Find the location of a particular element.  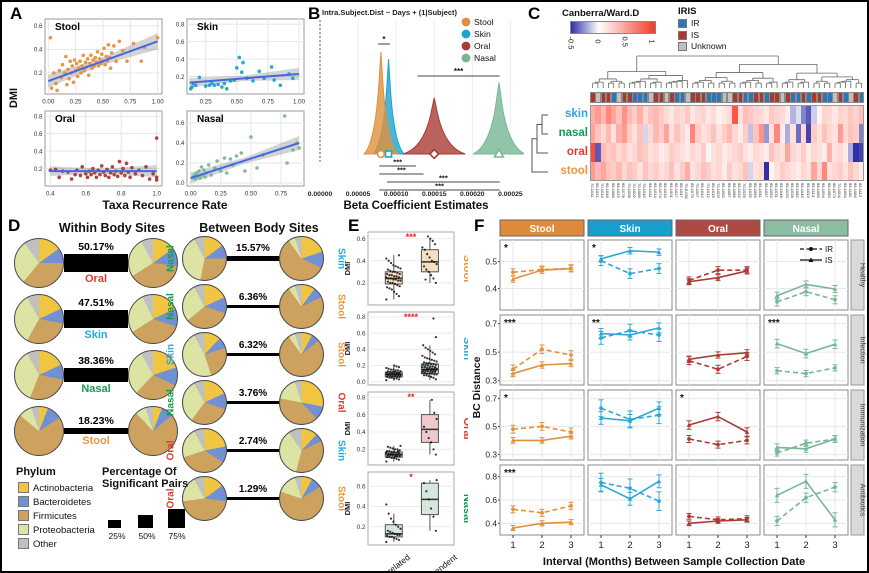

svg-text: 0.00 is located at coordinates (48, 102).